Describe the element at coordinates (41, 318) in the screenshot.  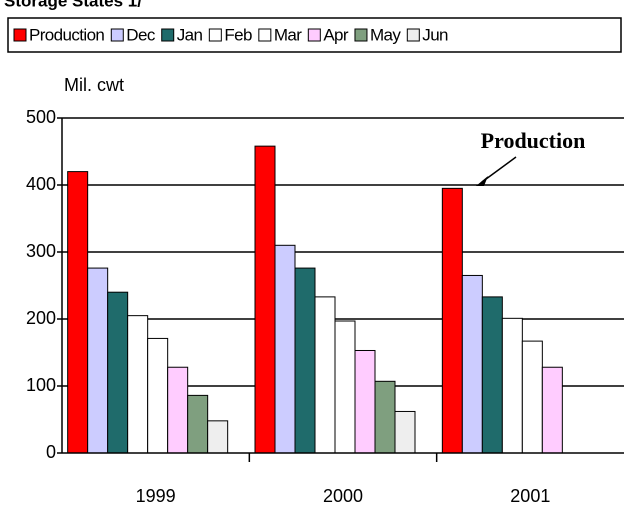
I see `y-tick-label: 200` at that location.